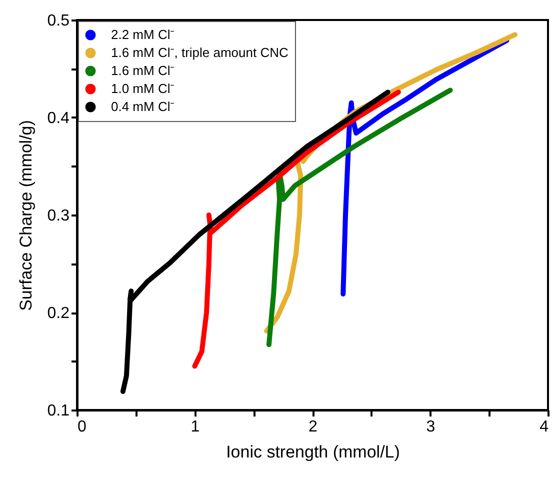 The image size is (555, 477). Describe the element at coordinates (195, 427) in the screenshot. I see `x-tick-label: 1` at that location.